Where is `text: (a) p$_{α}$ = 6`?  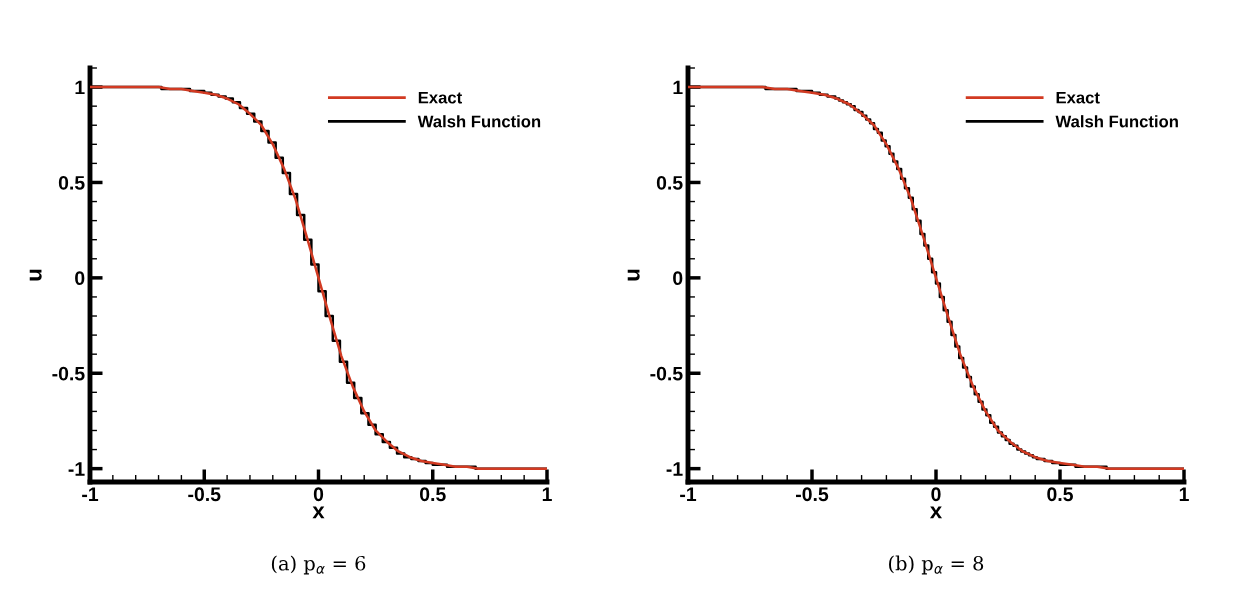 text: (a) p$_{α}$ = 6 is located at coordinates (318, 565).